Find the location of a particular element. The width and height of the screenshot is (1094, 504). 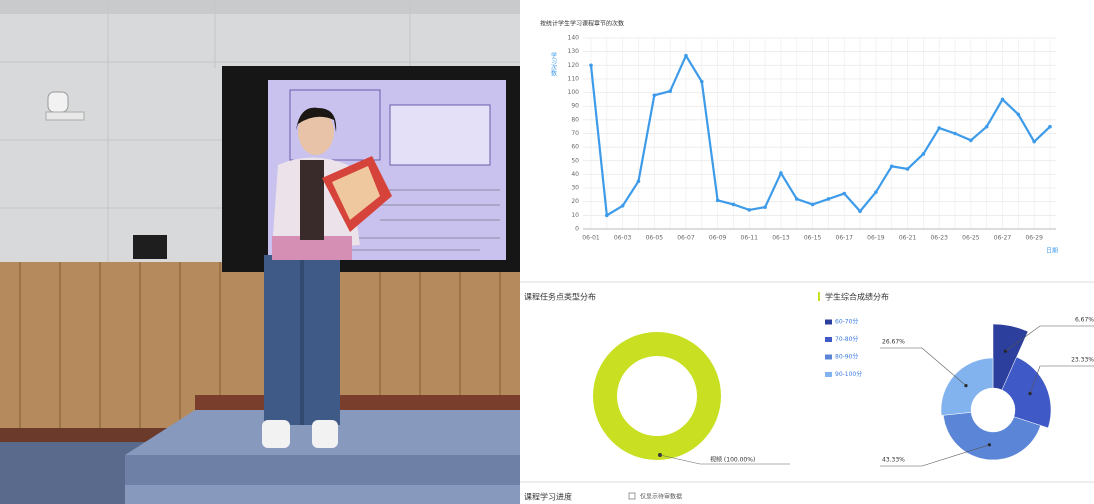

pie-slice is located at coordinates (657, 396).